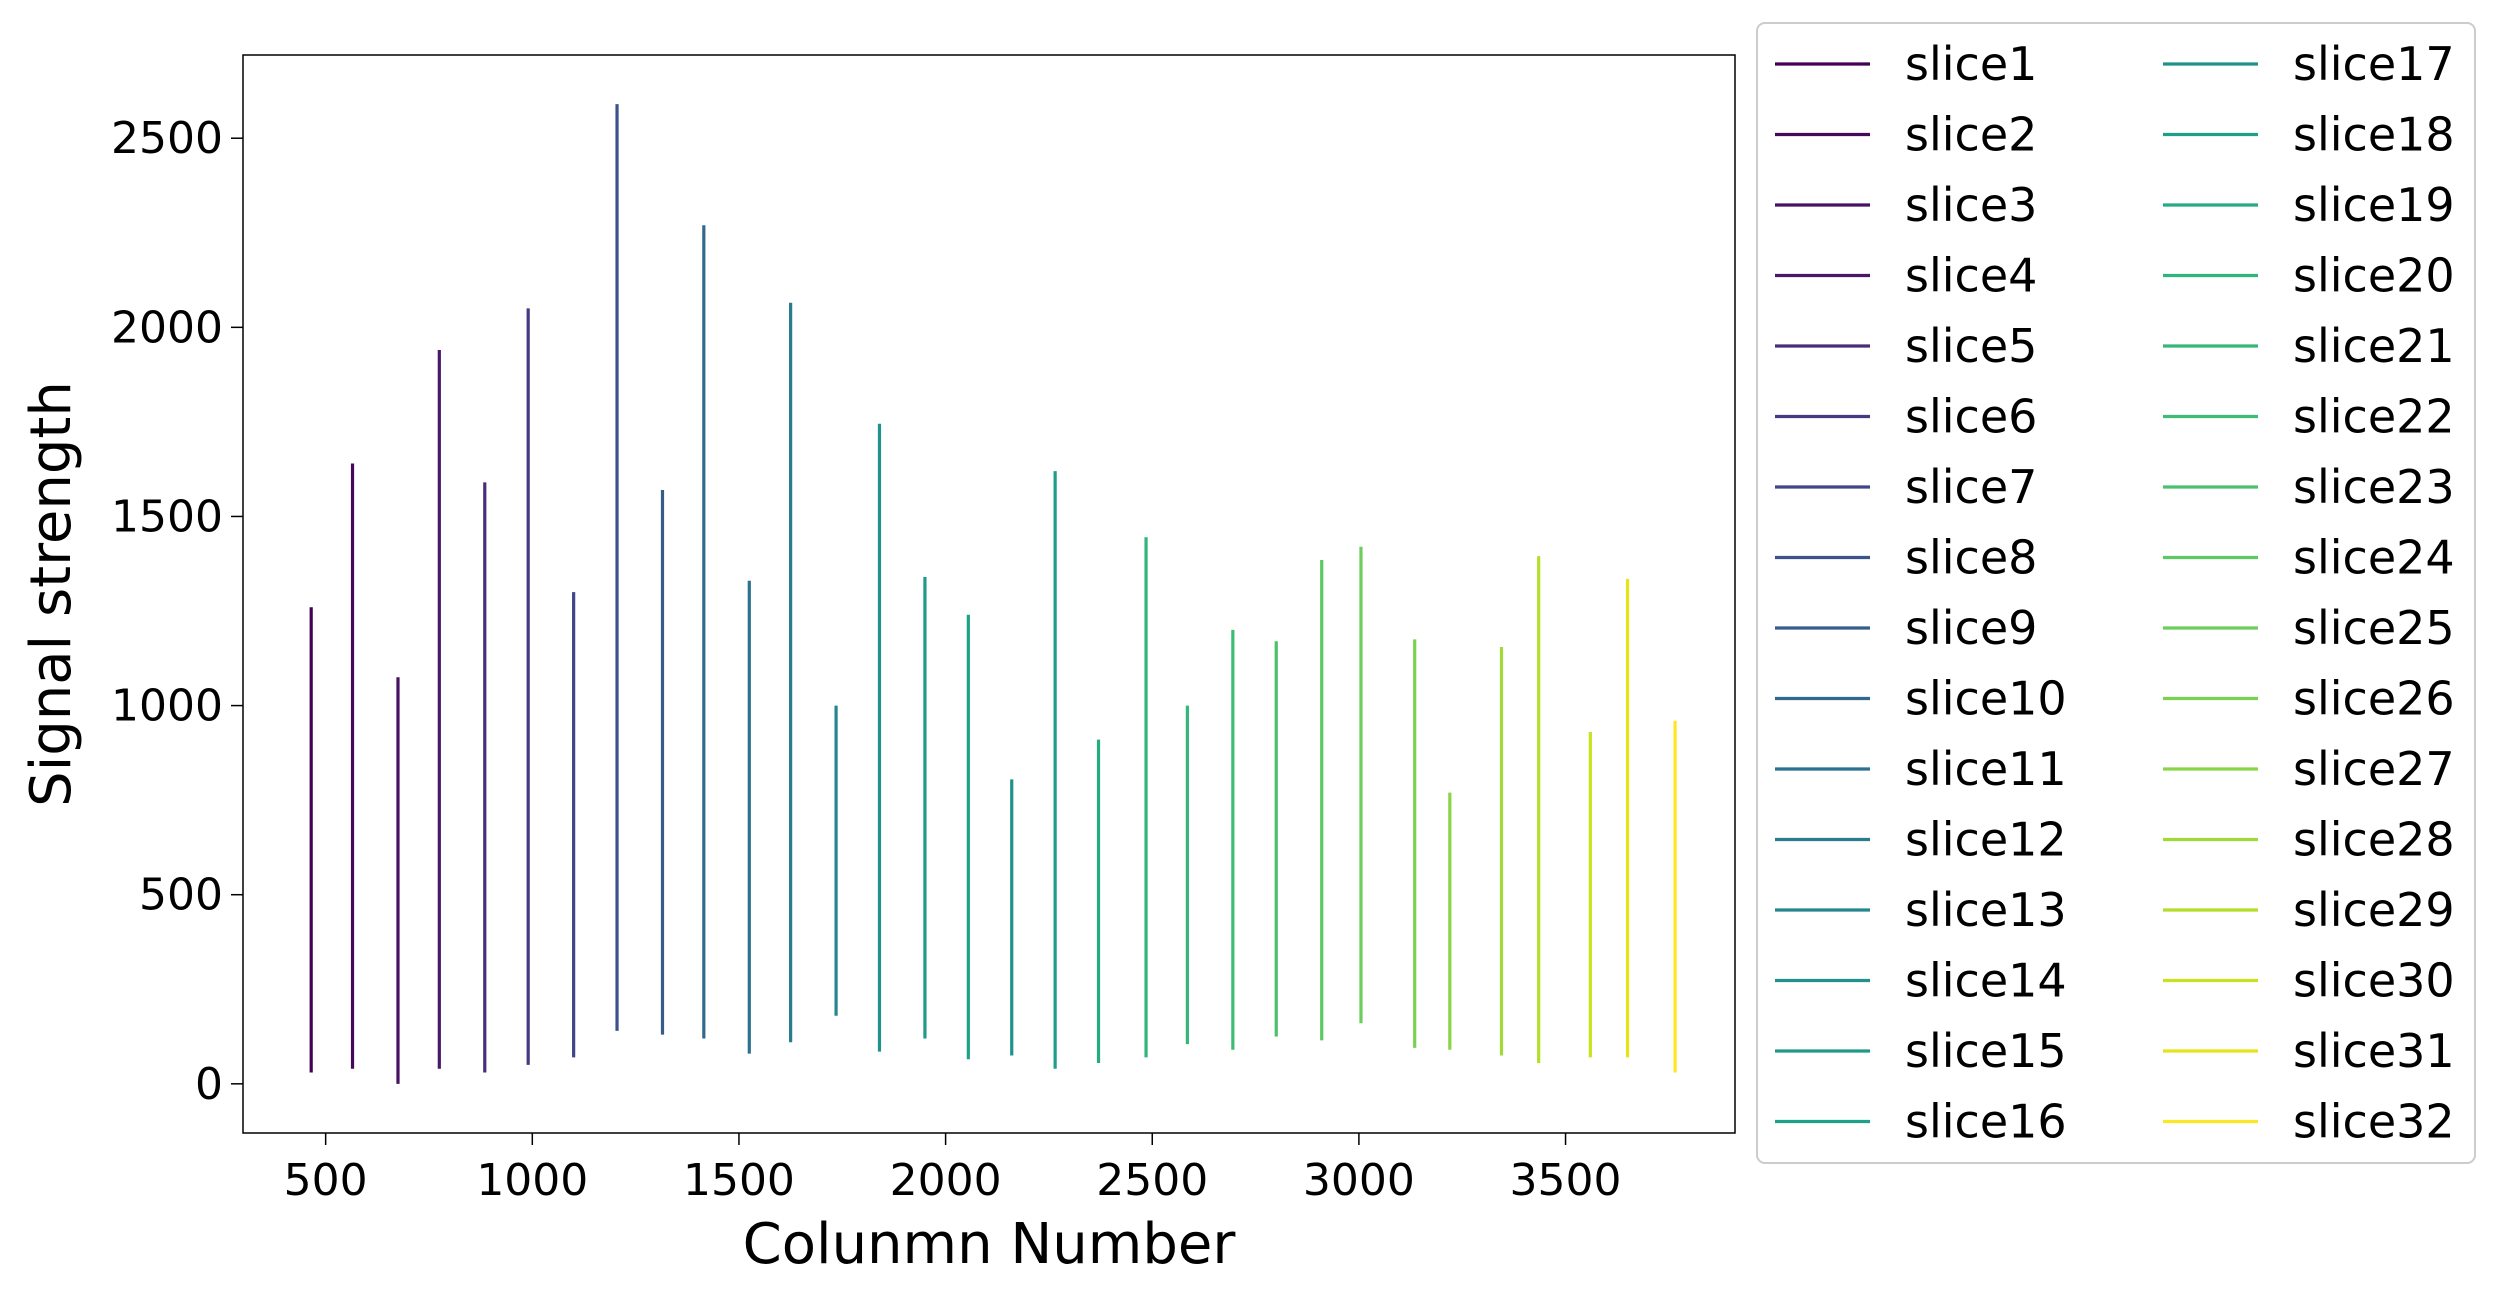  I want to click on legend-item-slice29: slice29, so click(2309, 910).